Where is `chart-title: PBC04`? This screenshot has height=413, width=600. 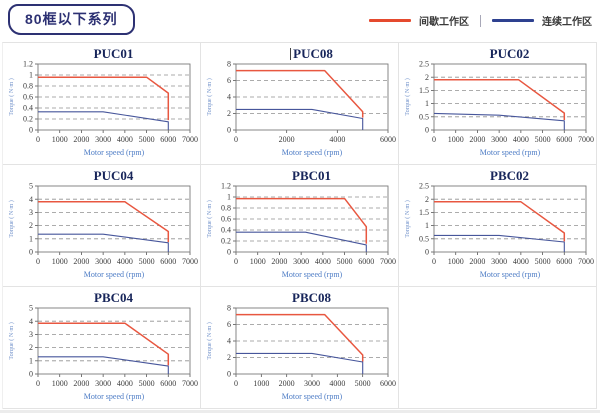 chart-title: PBC04 is located at coordinates (113, 297).